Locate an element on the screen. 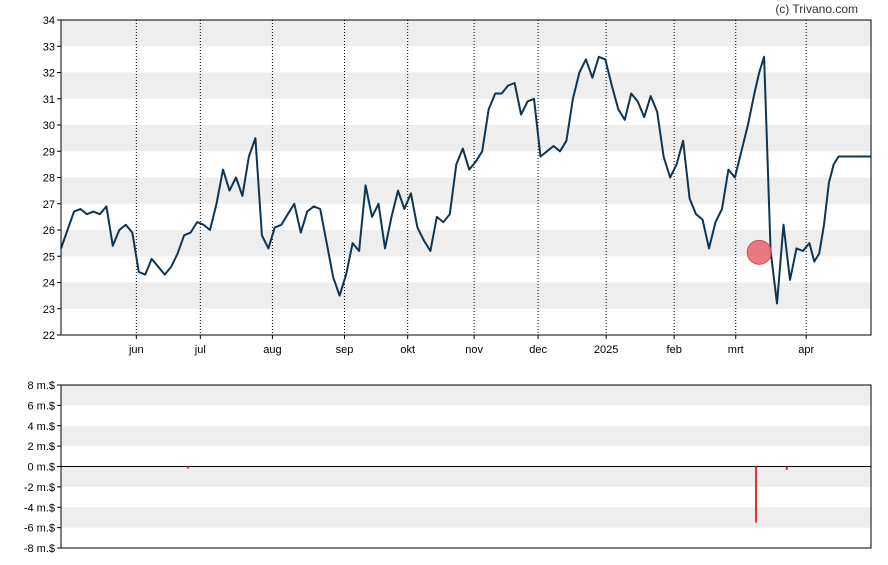 The height and width of the screenshot is (565, 888). price-x-tick-label: sep is located at coordinates (345, 350).